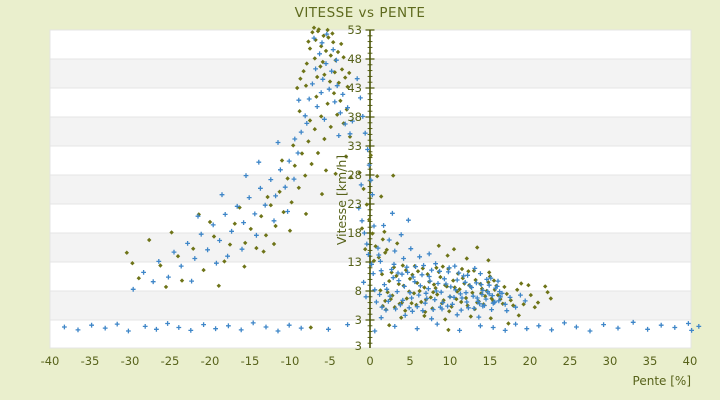 This screenshot has width=720, height=400. I want to click on y-axis-bottom-label: 3, so click(358, 346).